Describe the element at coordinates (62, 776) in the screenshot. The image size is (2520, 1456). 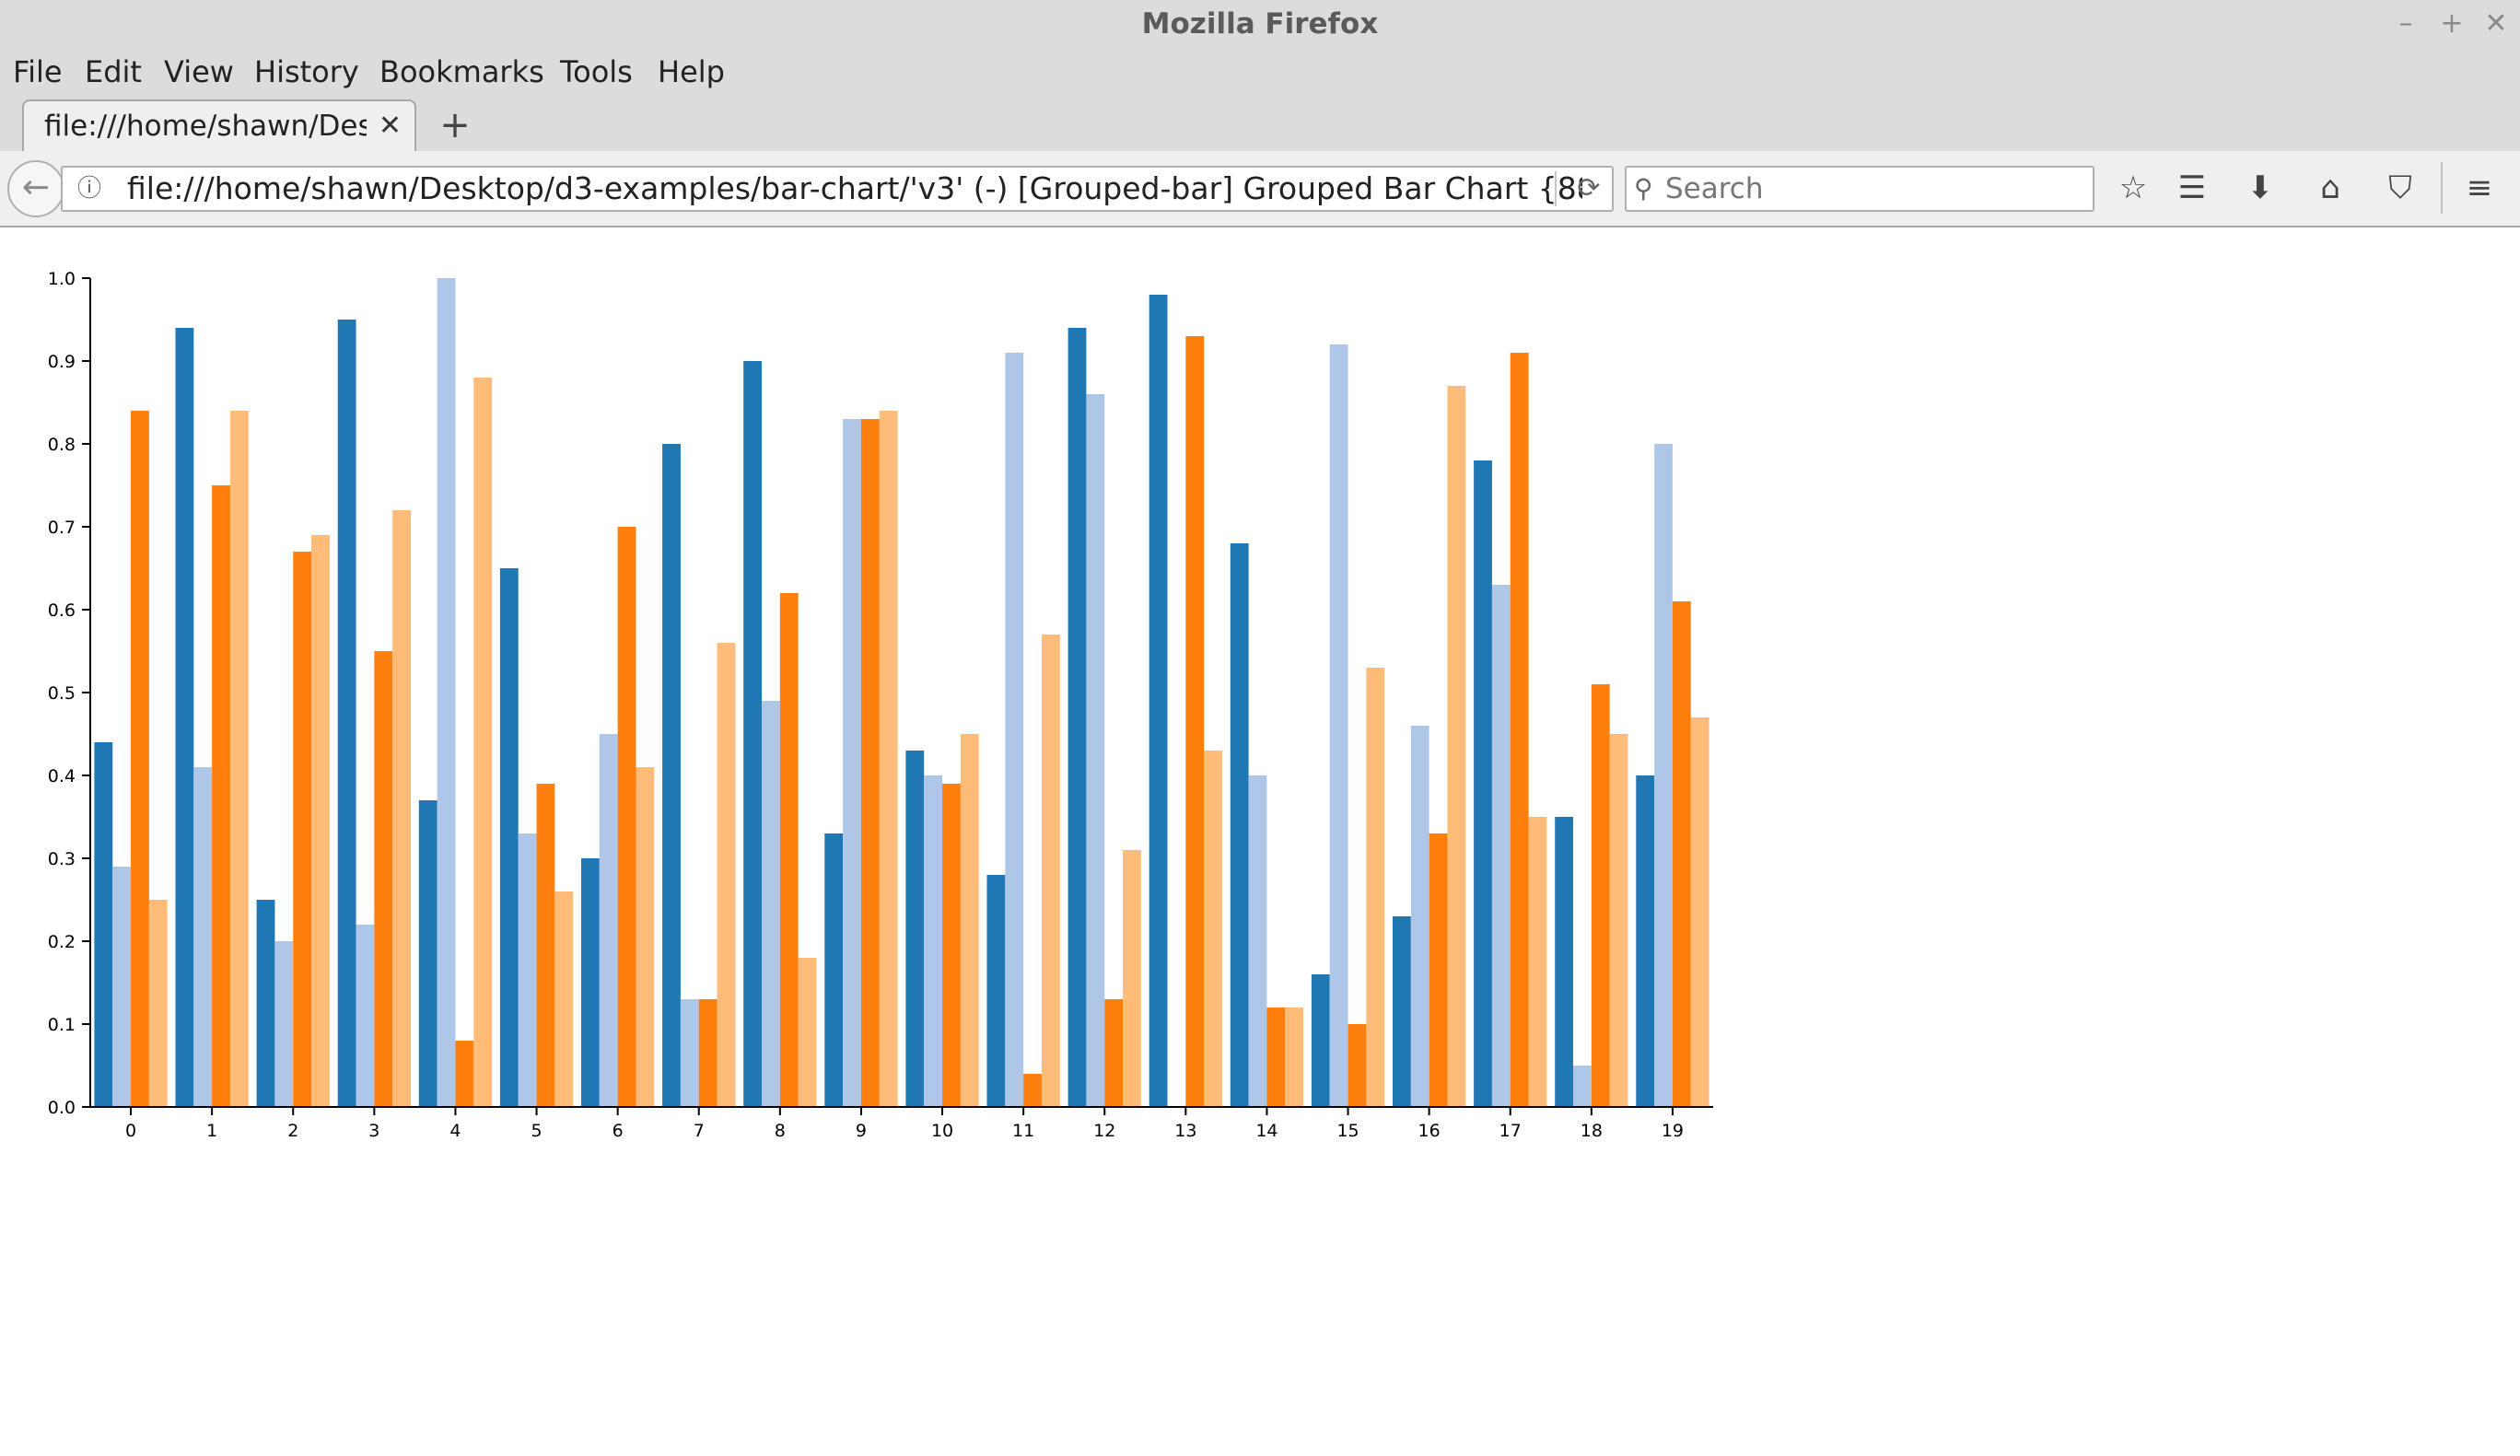
I see `y-tick-label: 0.4` at that location.